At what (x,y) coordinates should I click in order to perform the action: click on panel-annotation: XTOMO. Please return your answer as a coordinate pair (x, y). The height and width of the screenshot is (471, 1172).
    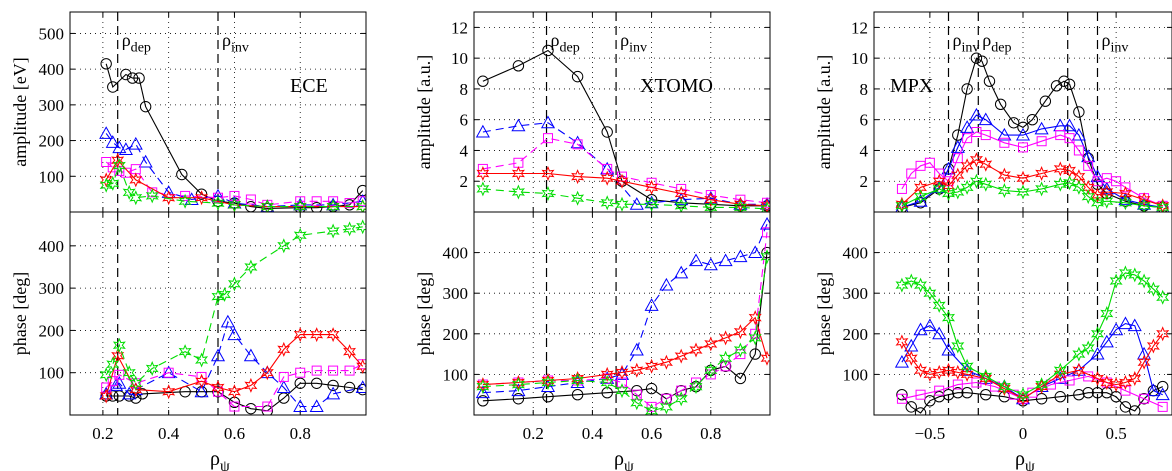
    Looking at the image, I should click on (676, 86).